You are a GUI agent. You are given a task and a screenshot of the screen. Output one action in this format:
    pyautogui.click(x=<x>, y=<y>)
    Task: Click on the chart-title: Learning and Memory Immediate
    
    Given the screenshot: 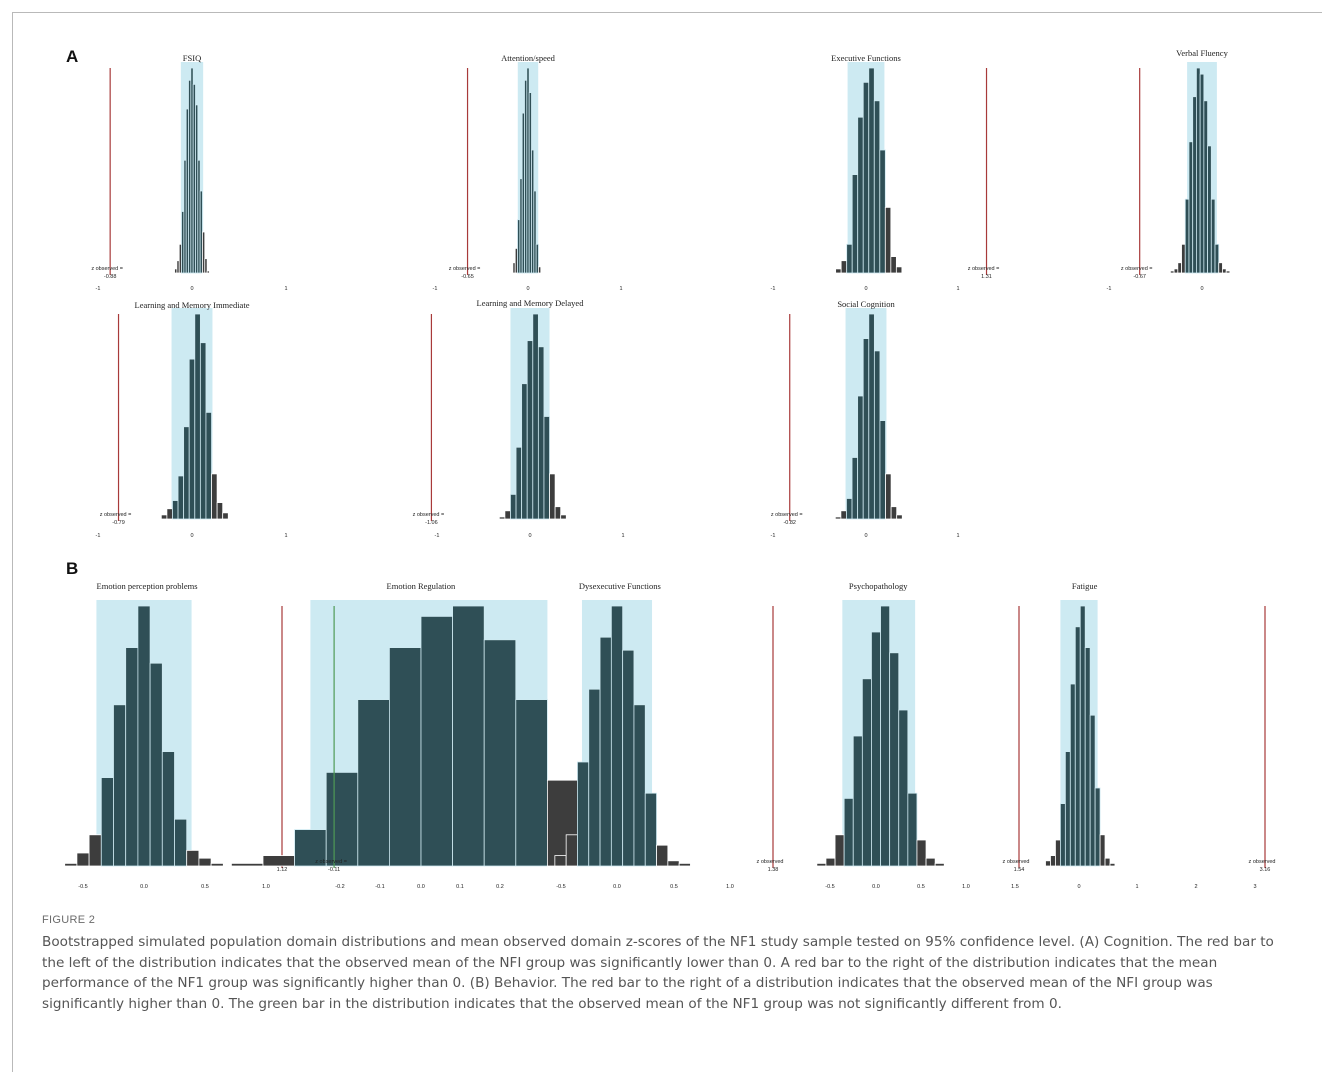 What is the action you would take?
    pyautogui.click(x=192, y=305)
    